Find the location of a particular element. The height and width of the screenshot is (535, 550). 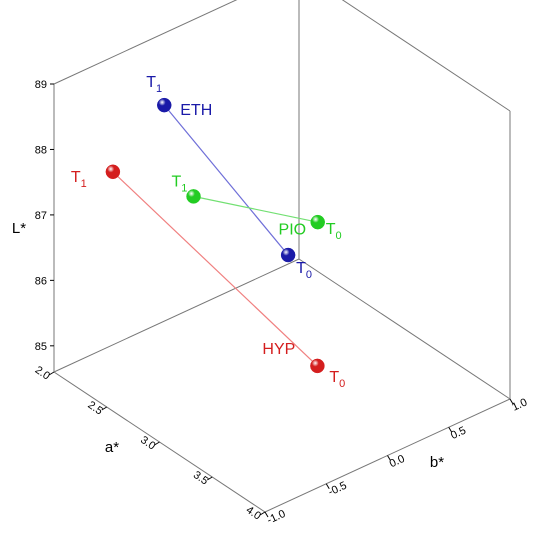

pio-point-label-T1: T1 is located at coordinates (180, 183).